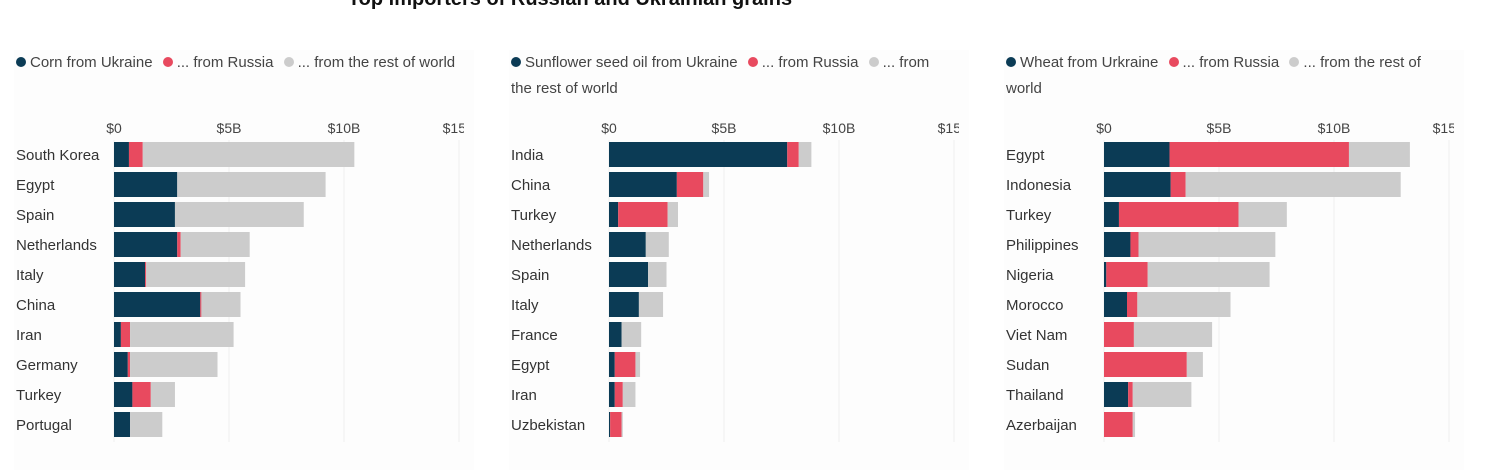 The height and width of the screenshot is (472, 1490). Describe the element at coordinates (1042, 245) in the screenshot. I see `category-label: Philippines` at that location.